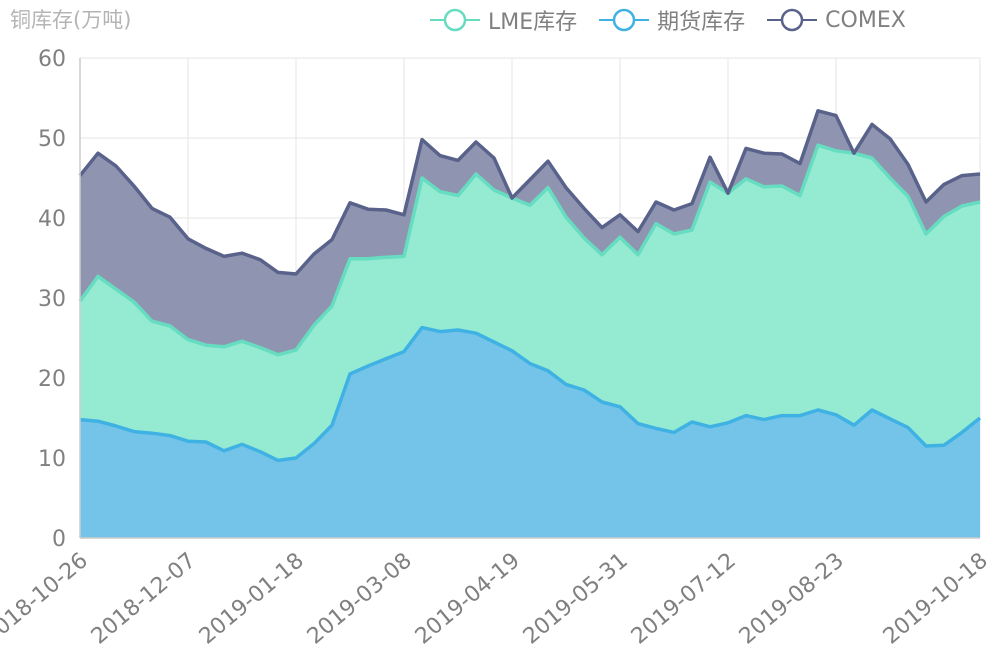 This screenshot has height=660, width=1000. What do you see at coordinates (533, 22) in the screenshot?
I see `legend-label: LME库存` at bounding box center [533, 22].